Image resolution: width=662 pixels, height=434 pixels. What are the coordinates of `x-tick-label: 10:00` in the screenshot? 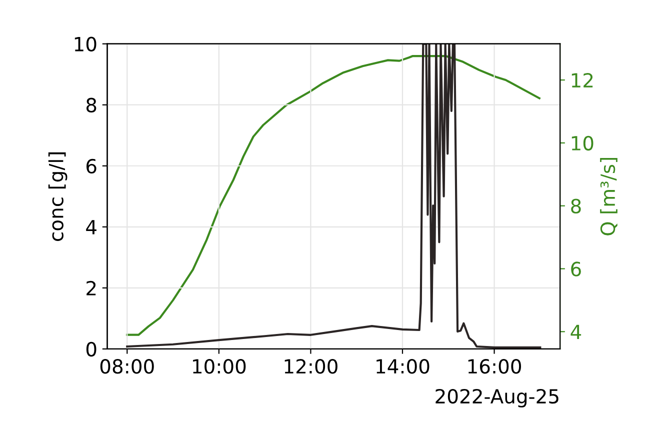 It's located at (219, 366).